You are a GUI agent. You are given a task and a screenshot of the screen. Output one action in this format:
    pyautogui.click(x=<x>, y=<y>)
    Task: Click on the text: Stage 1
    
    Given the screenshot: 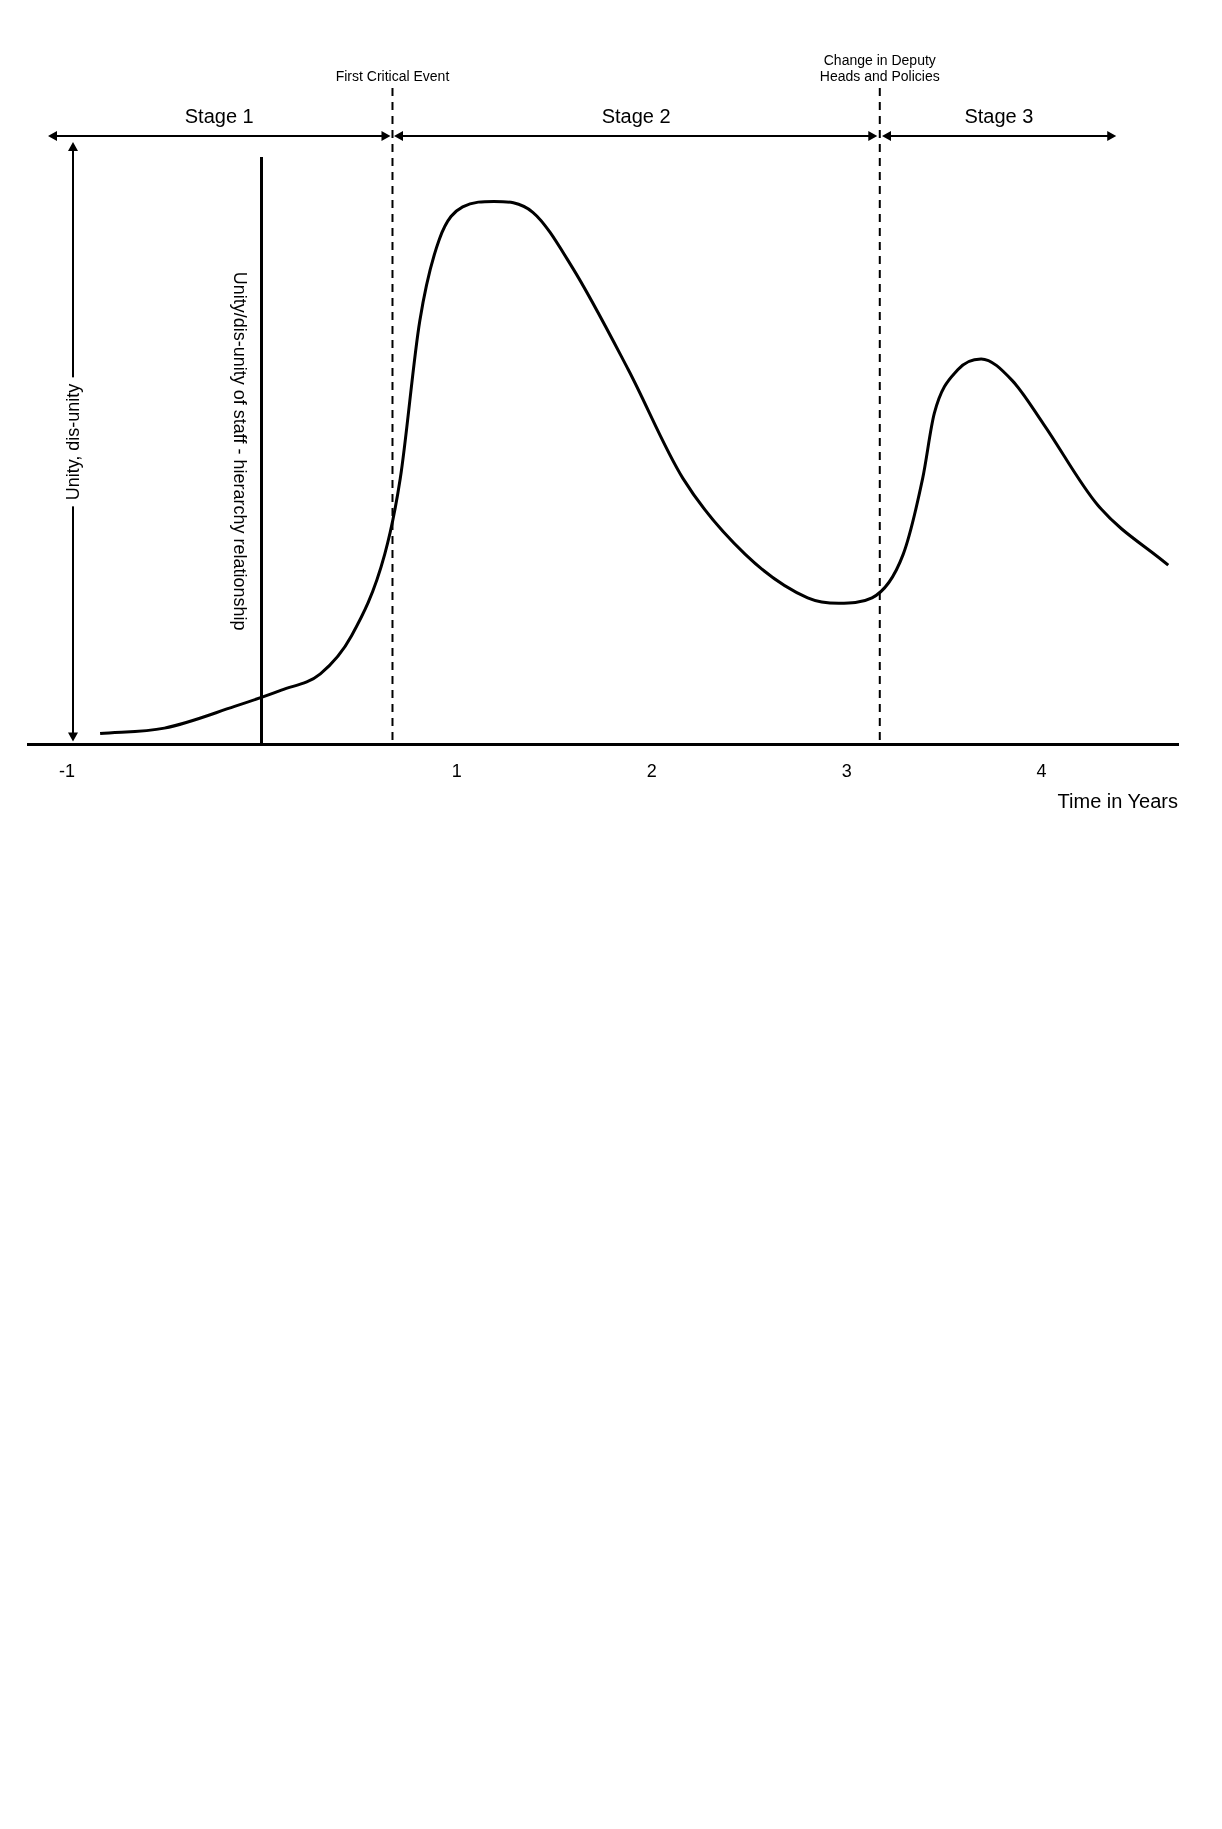 What is the action you would take?
    pyautogui.click(x=219, y=116)
    